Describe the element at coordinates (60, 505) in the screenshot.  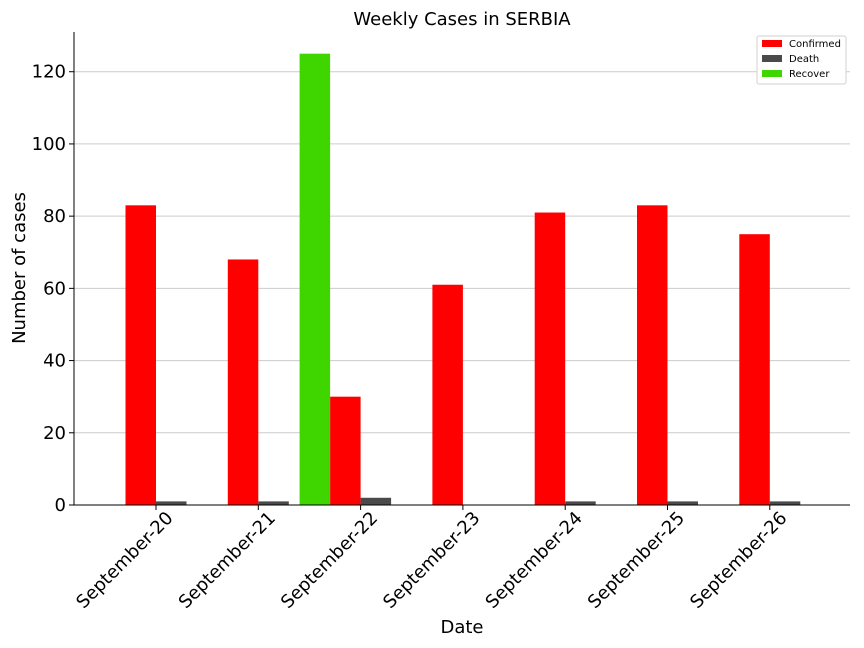
I see `y-tick-label: 0` at that location.